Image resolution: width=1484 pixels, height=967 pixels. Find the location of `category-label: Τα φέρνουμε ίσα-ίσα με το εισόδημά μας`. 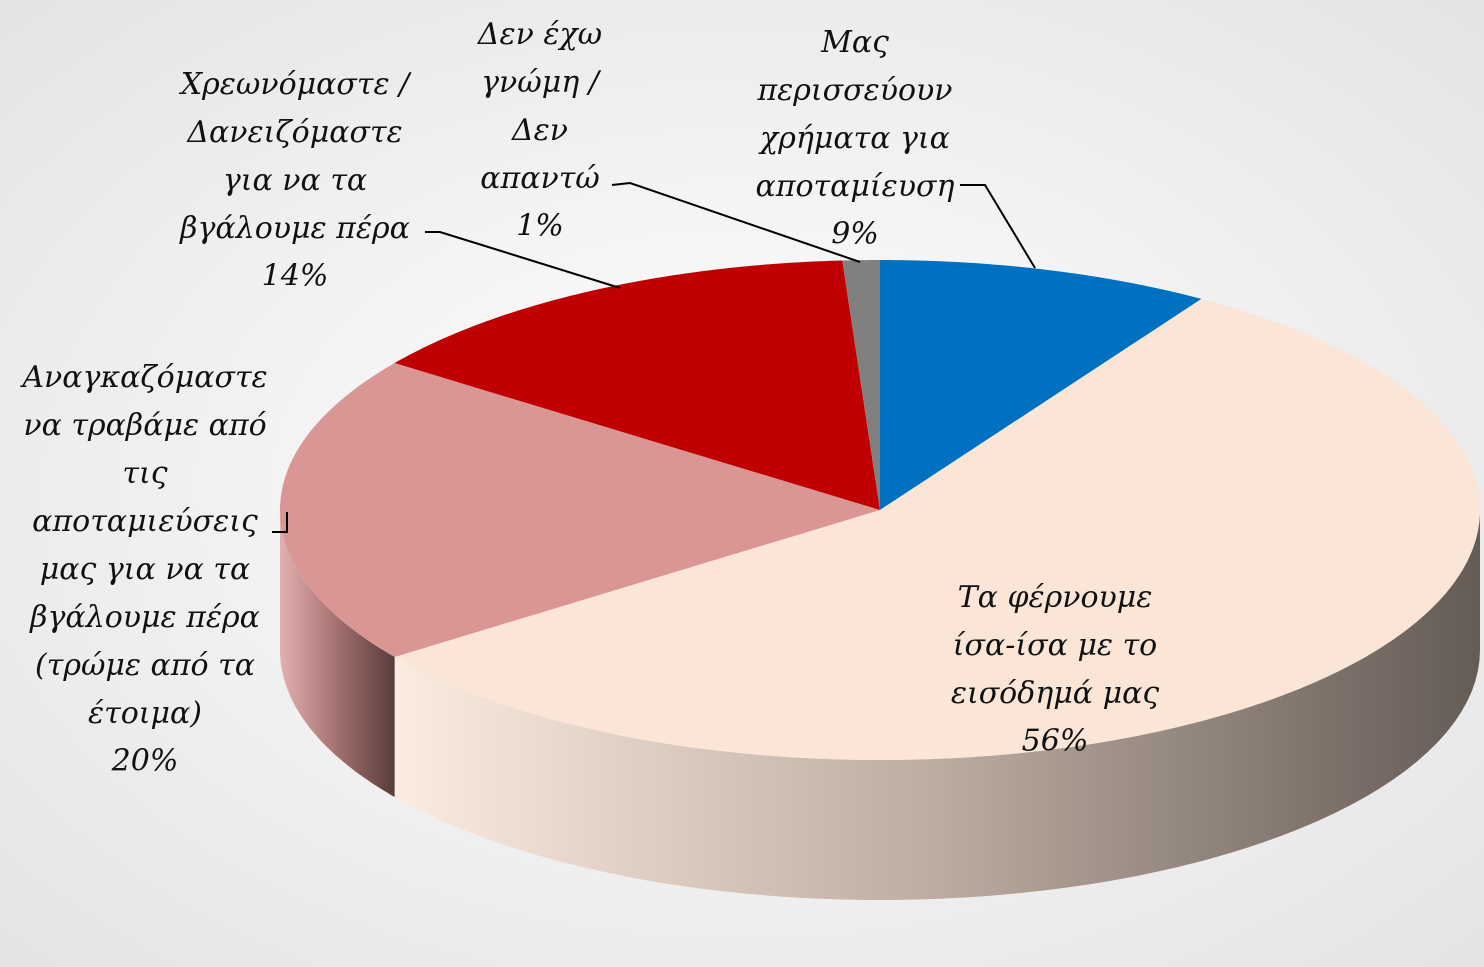

category-label: Τα φέρνουμε ίσα-ίσα με το εισόδημά μας is located at coordinates (1055, 645).